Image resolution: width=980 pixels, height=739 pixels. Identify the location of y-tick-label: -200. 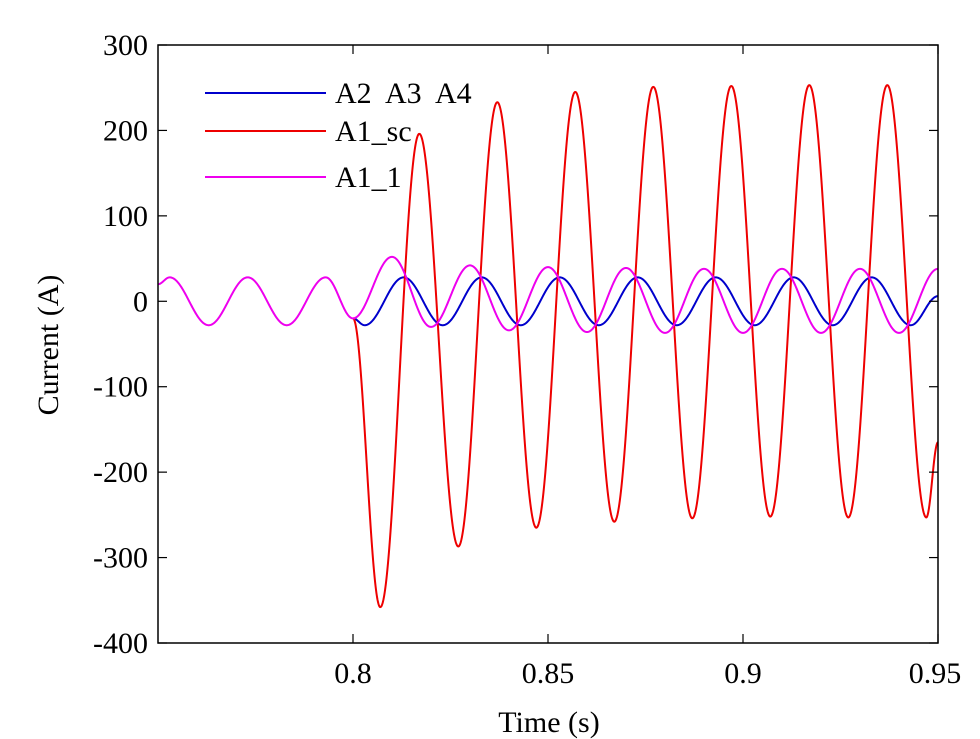
(120, 472).